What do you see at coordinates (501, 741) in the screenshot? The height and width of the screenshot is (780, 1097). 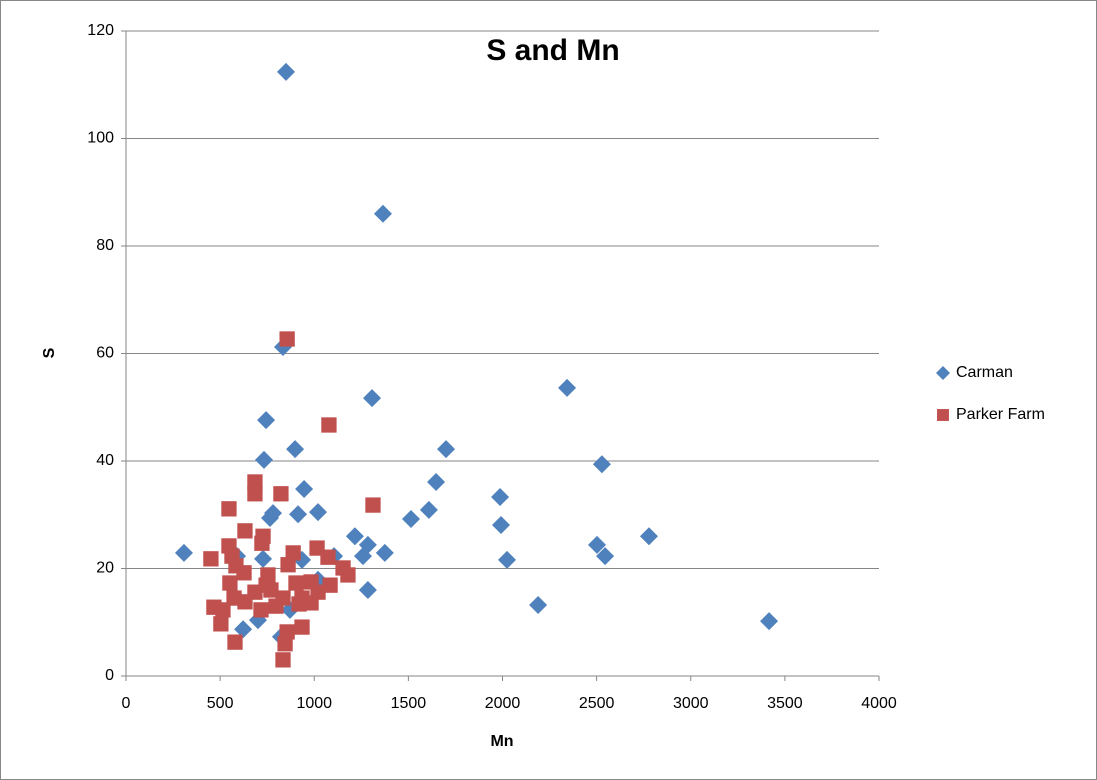 I see `x-axis-label: Mn` at bounding box center [501, 741].